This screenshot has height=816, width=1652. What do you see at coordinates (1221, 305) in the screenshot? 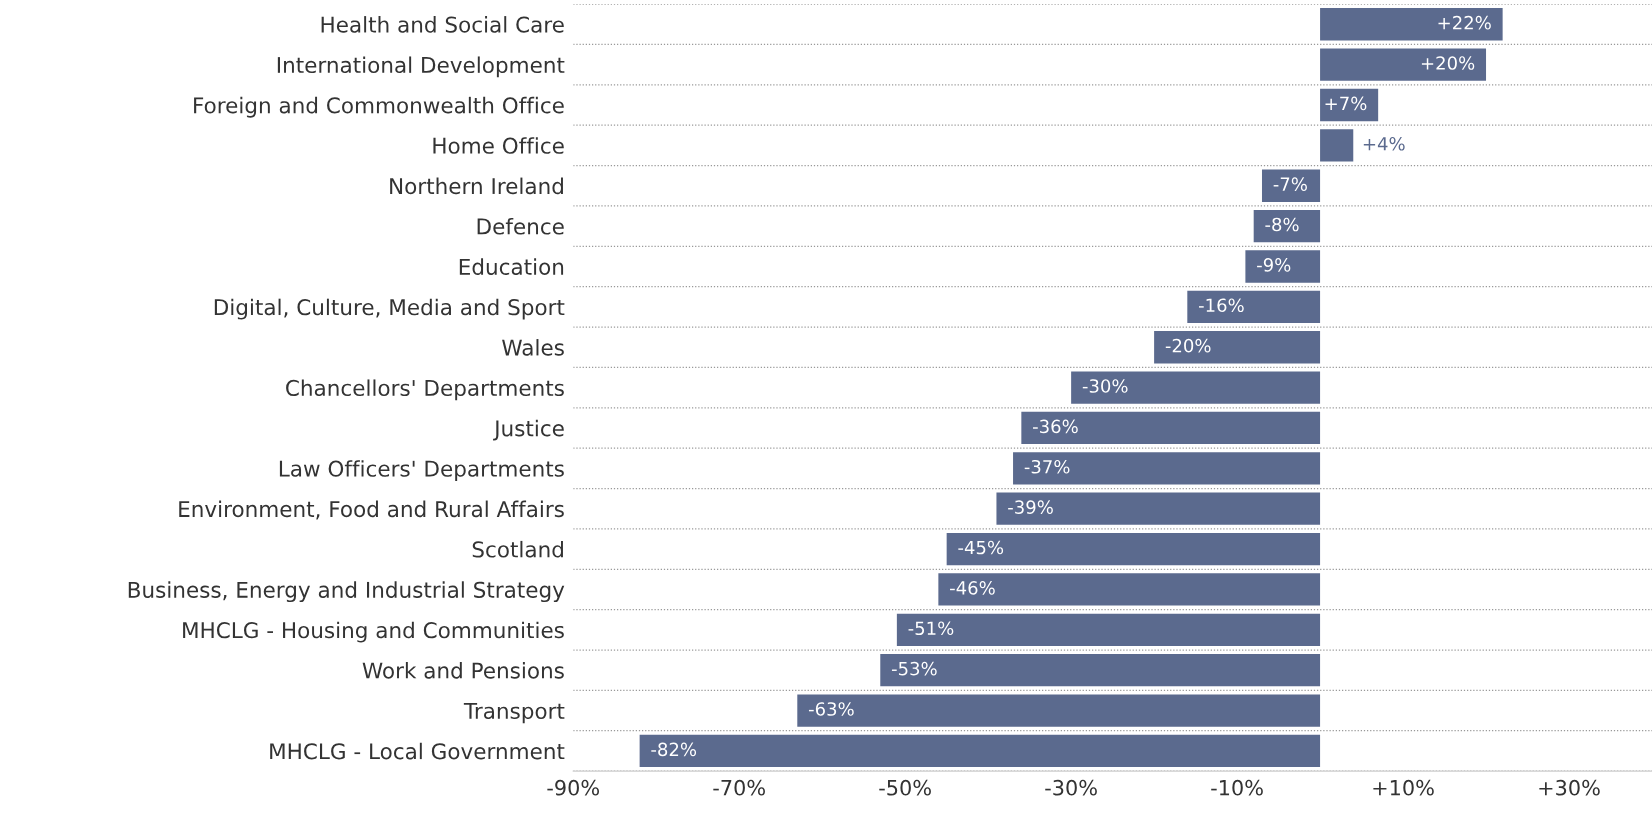
I see `data-label: -16%` at bounding box center [1221, 305].